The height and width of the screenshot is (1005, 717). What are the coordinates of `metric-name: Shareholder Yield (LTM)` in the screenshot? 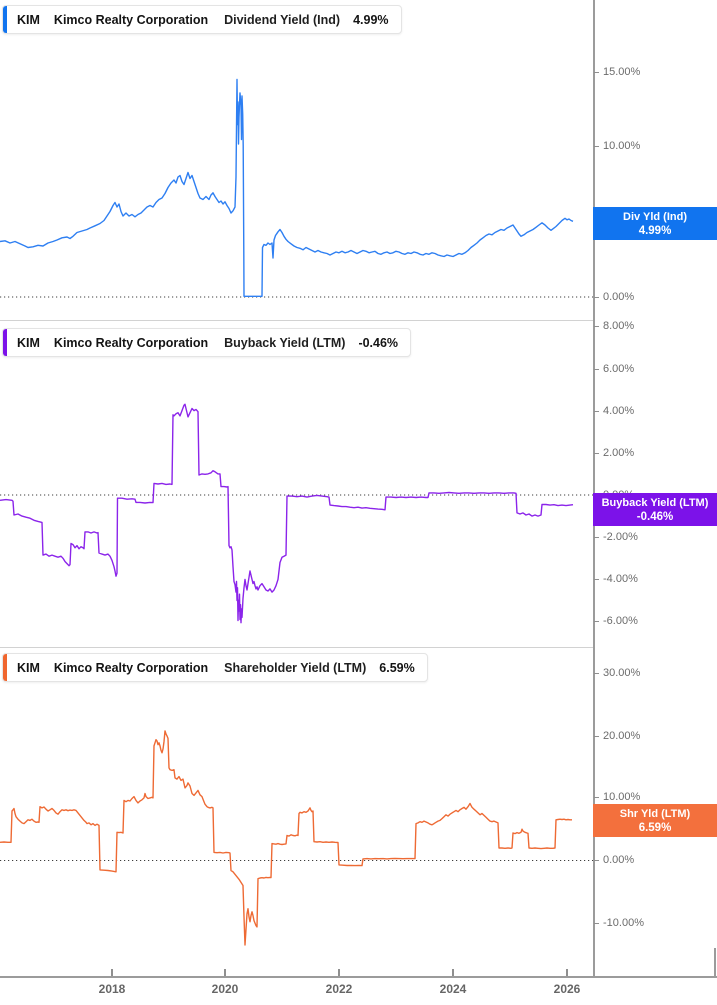 It's located at (295, 667).